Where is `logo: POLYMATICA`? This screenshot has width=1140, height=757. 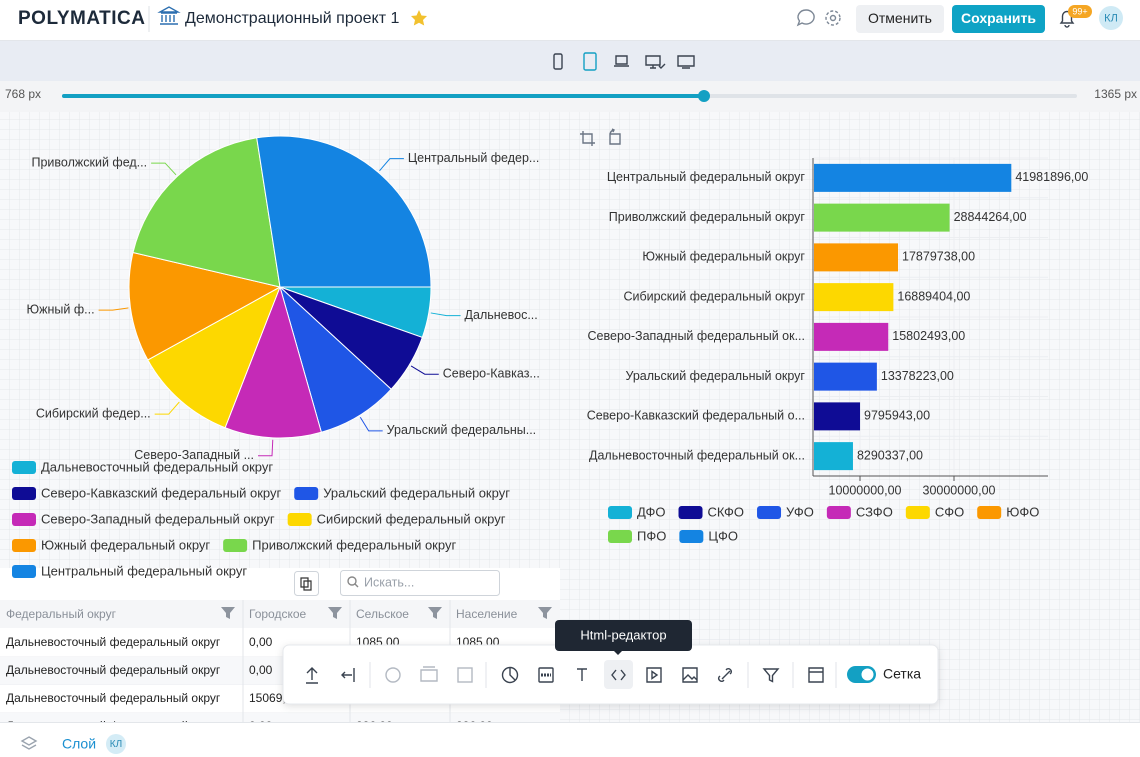 logo: POLYMATICA is located at coordinates (81, 18).